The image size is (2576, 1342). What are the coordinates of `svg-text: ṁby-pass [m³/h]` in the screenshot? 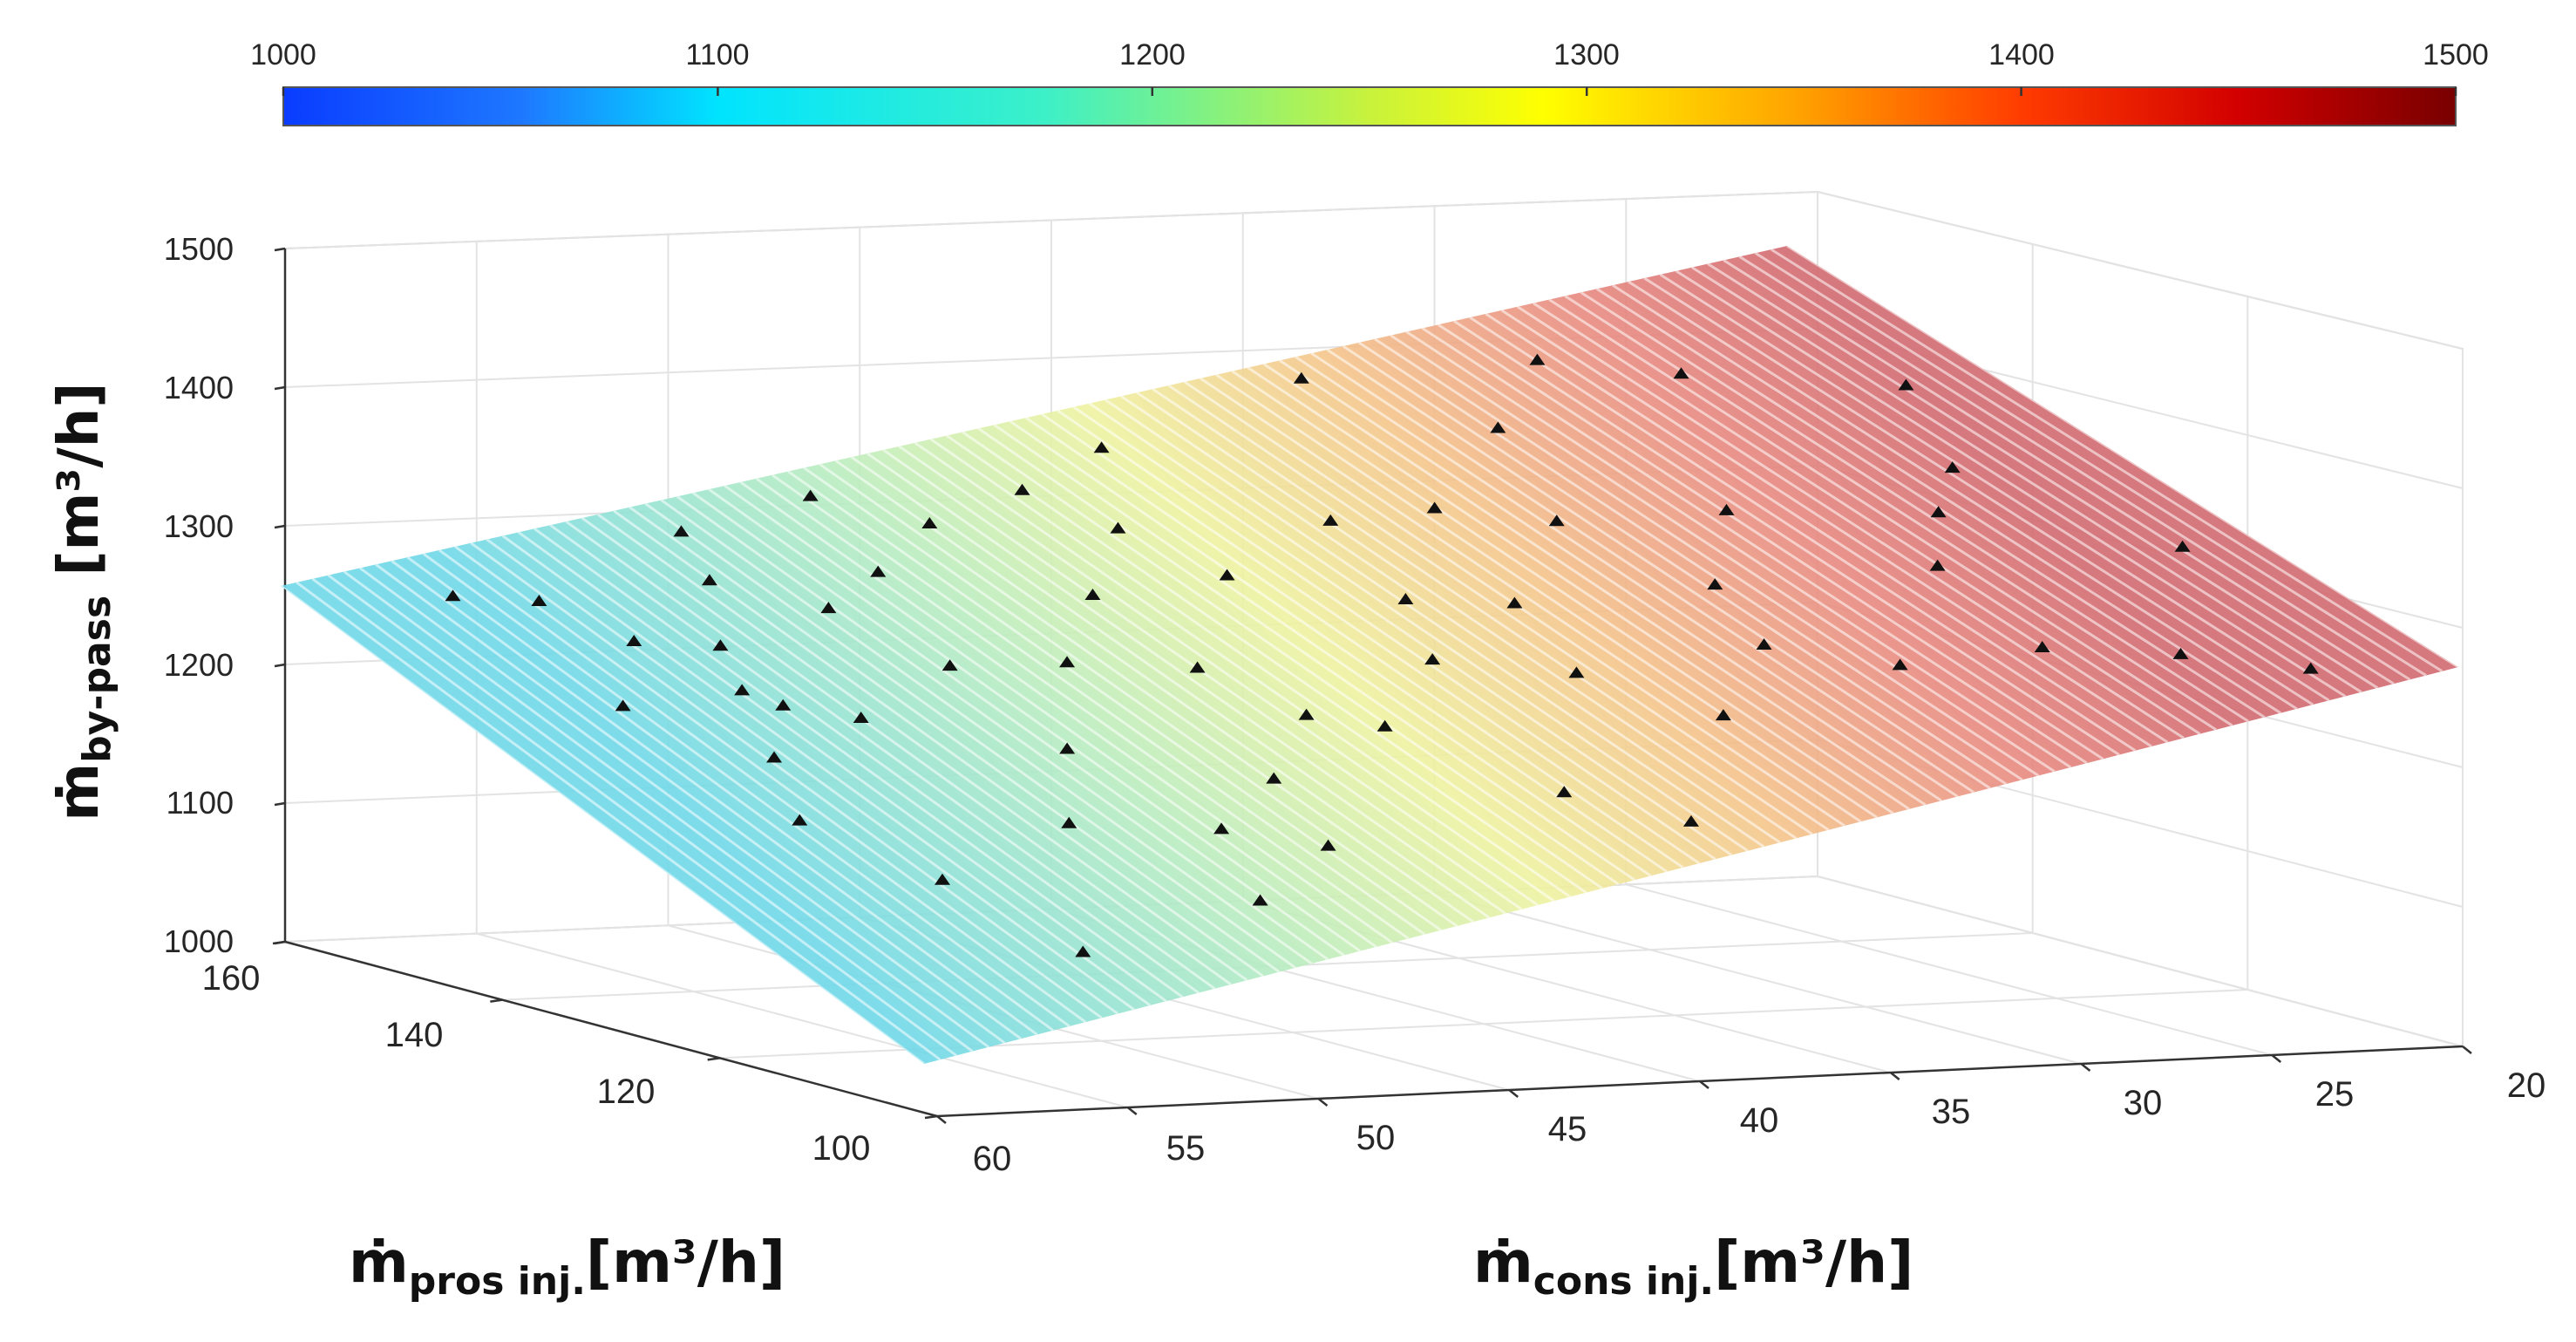 It's located at (83, 601).